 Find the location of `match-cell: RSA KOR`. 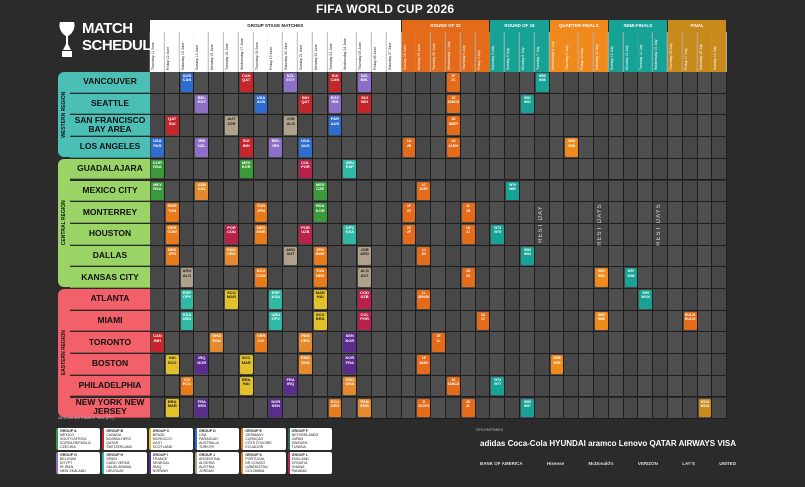

match-cell: RSA KOR is located at coordinates (320, 212).